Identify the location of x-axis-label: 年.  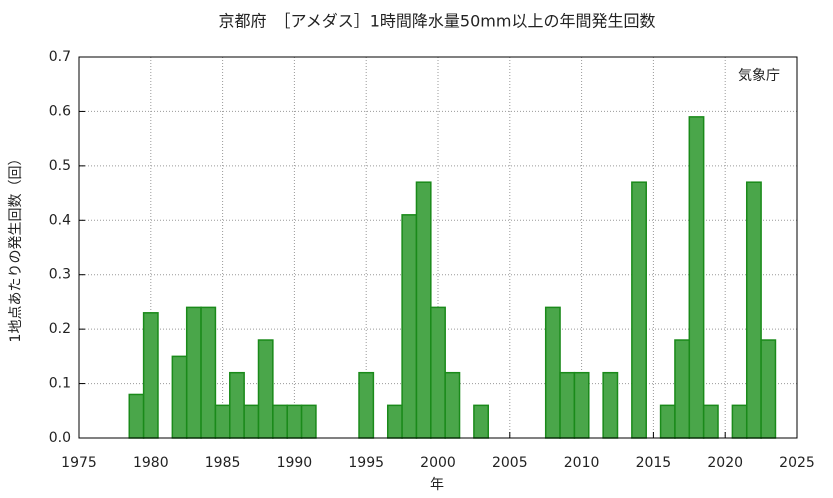
(437, 485).